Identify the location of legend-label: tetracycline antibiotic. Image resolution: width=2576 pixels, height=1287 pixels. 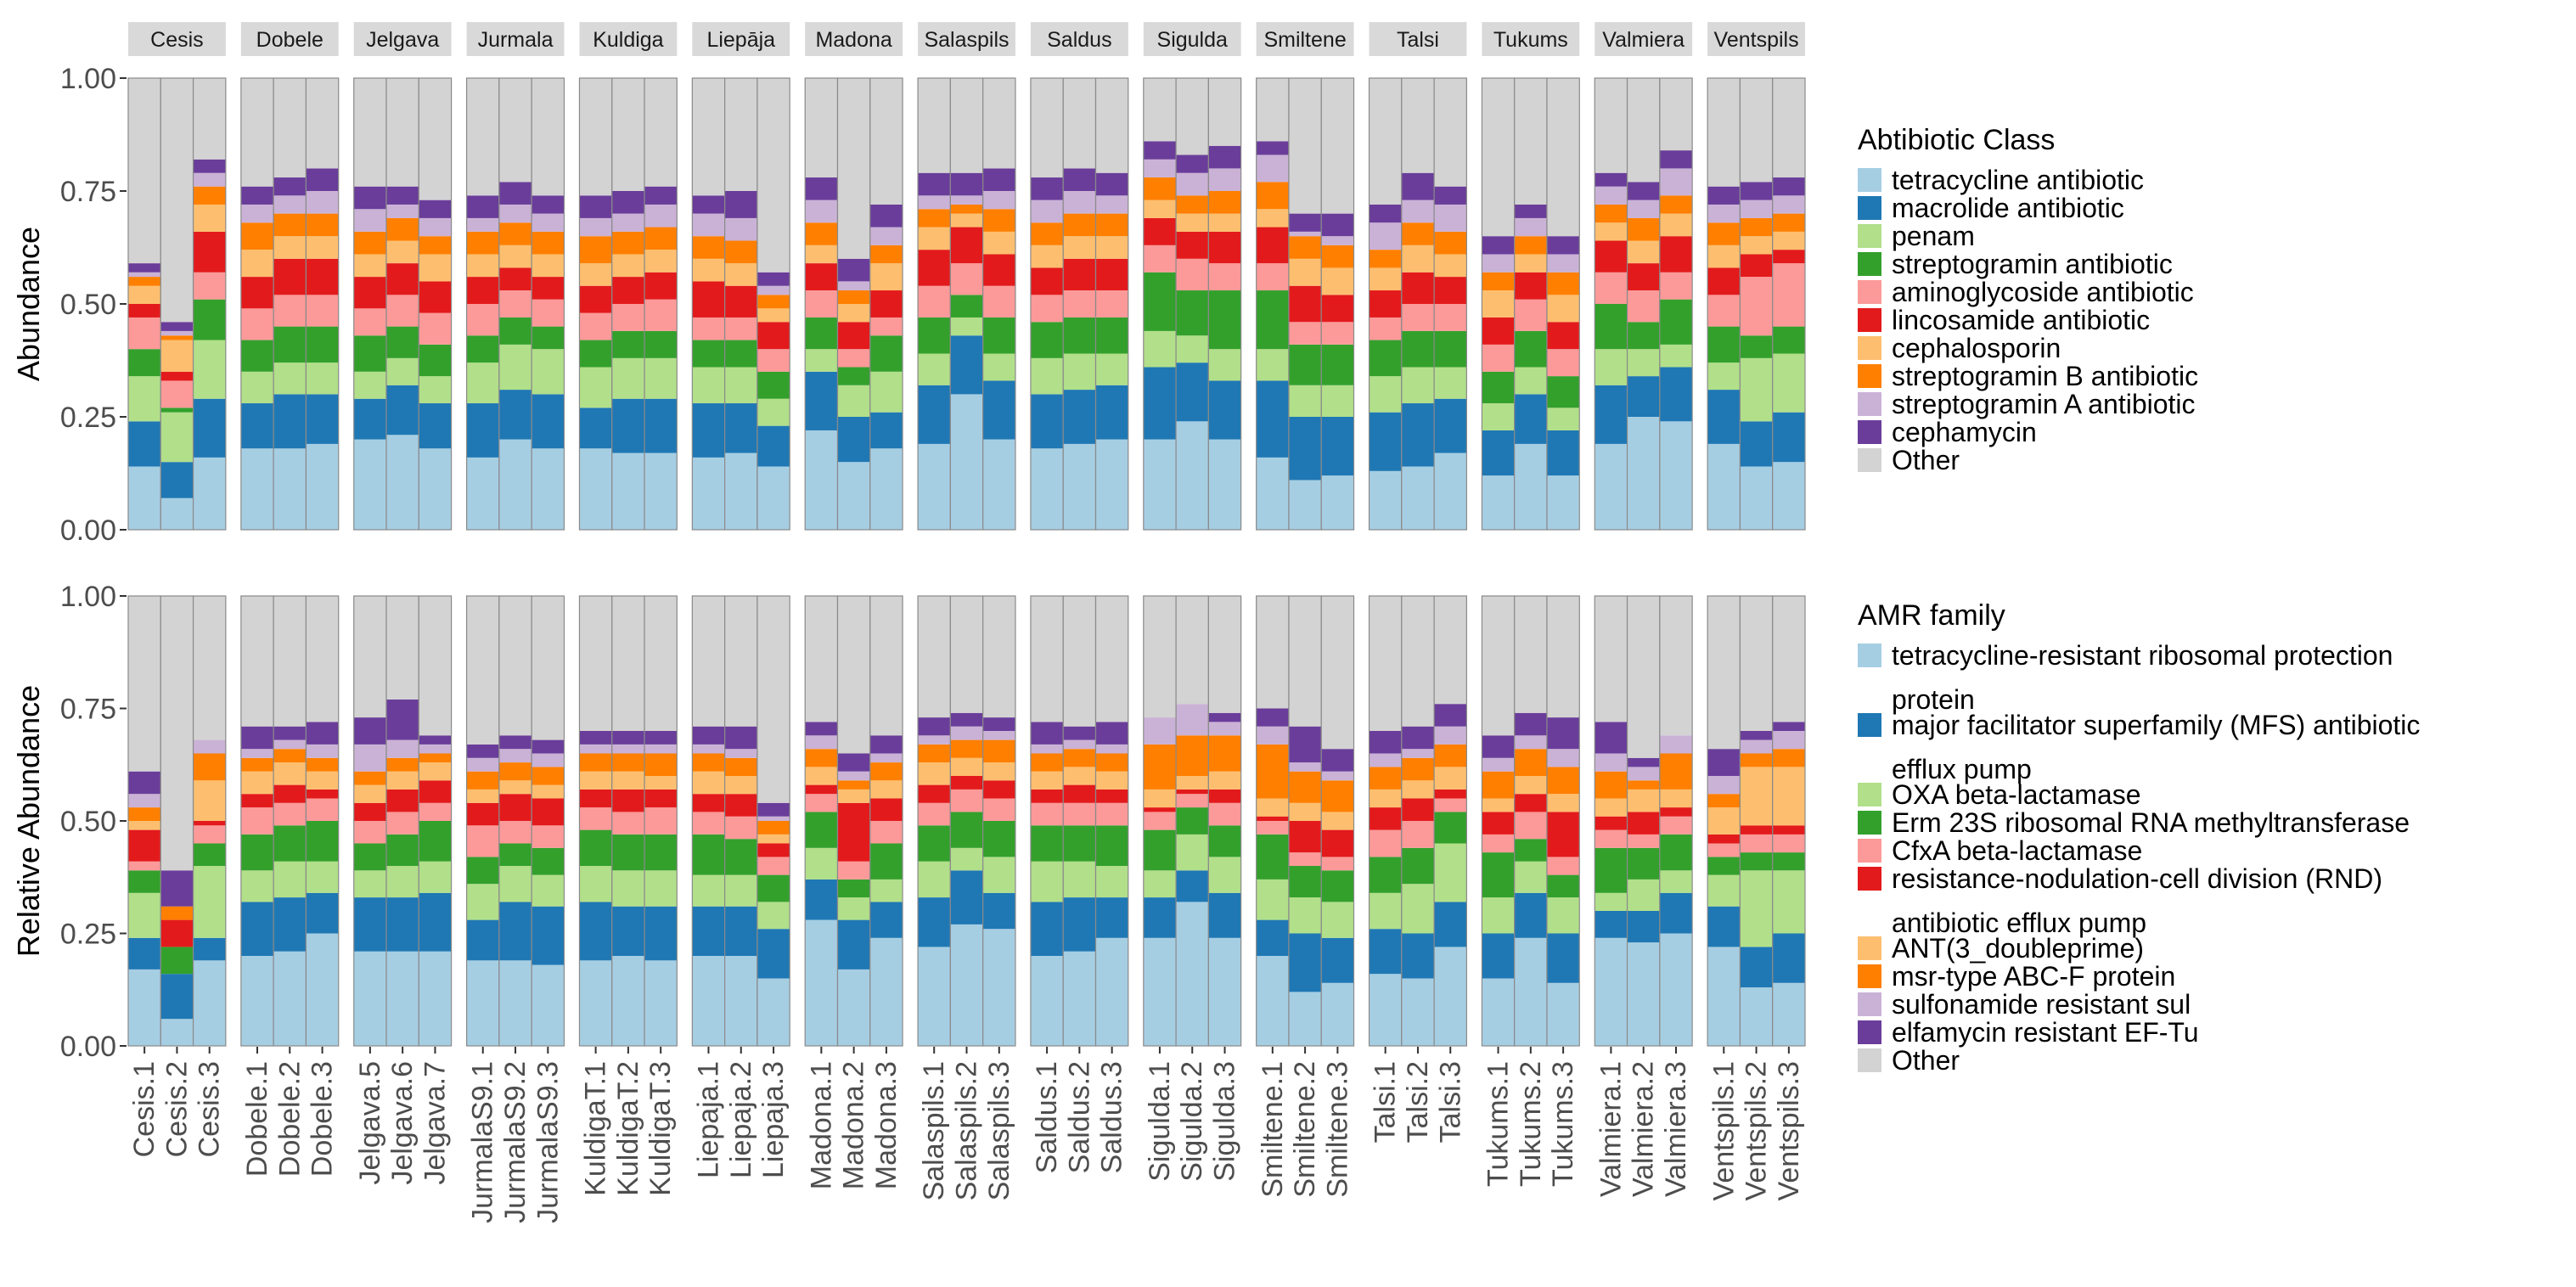
(2018, 180).